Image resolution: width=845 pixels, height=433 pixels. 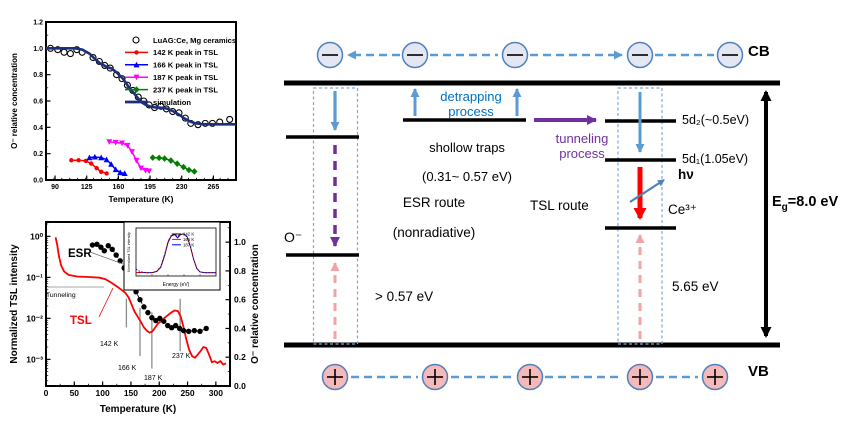 What do you see at coordinates (434, 218) in the screenshot?
I see `esr-route-label: ESR route (nonradiative)` at bounding box center [434, 218].